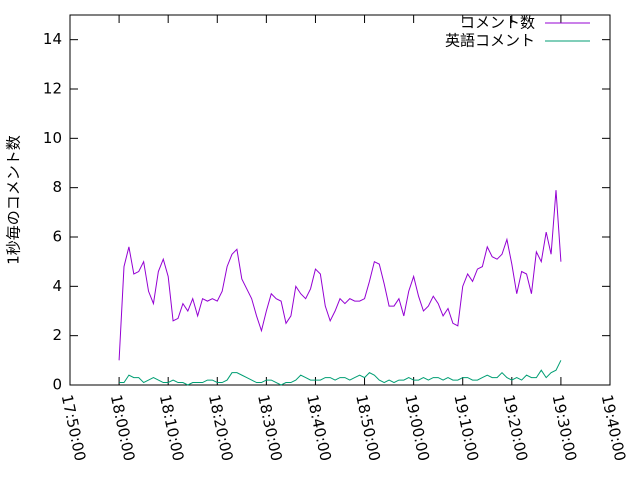 The height and width of the screenshot is (480, 640). I want to click on y-tick-label: 6, so click(57, 237).